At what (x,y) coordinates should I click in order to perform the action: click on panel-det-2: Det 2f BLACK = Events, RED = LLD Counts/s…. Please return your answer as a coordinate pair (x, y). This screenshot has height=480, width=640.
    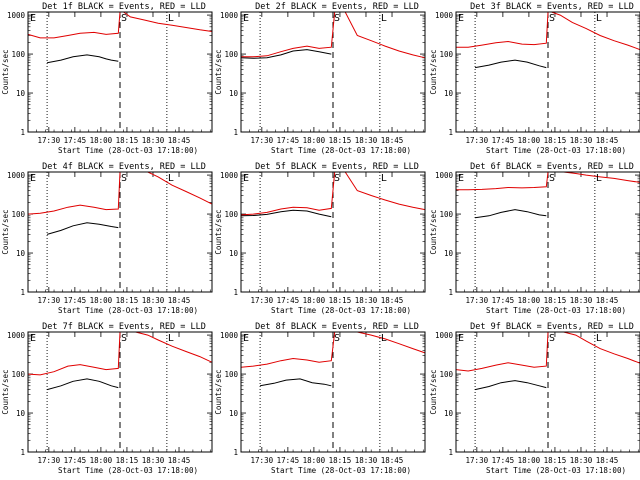
    Looking at the image, I should click on (320, 78).